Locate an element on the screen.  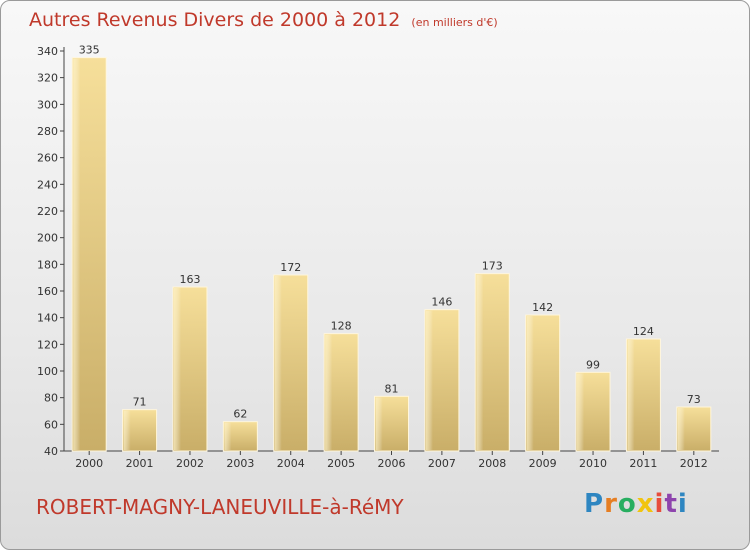
y-tick-label: 60 is located at coordinates (51, 424).